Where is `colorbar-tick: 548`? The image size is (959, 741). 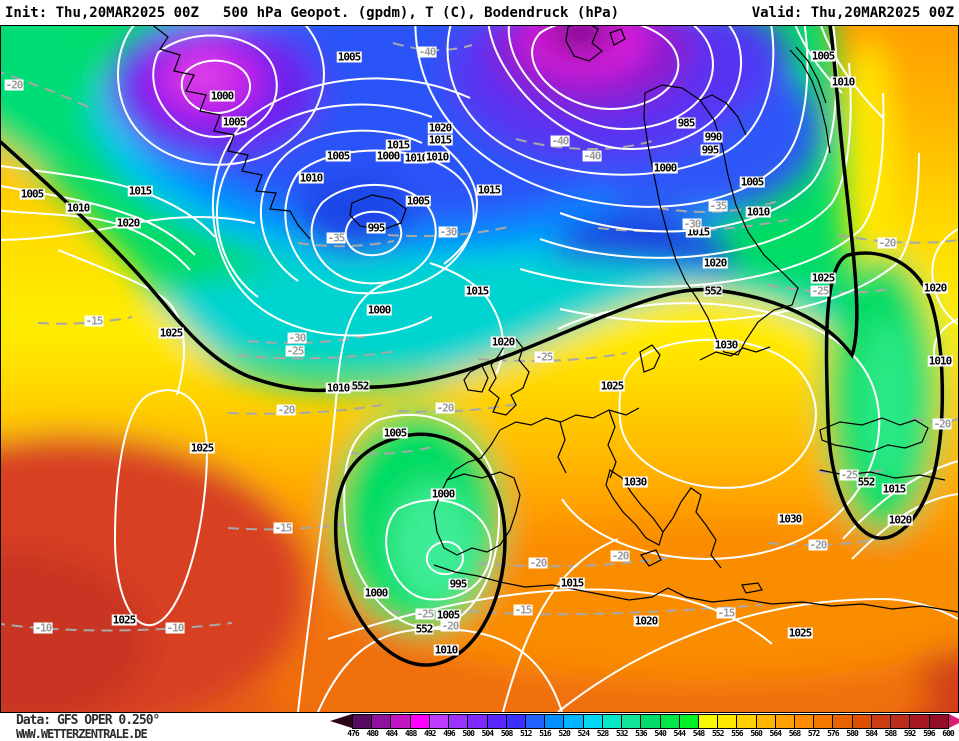 colorbar-tick: 548 is located at coordinates (698, 733).